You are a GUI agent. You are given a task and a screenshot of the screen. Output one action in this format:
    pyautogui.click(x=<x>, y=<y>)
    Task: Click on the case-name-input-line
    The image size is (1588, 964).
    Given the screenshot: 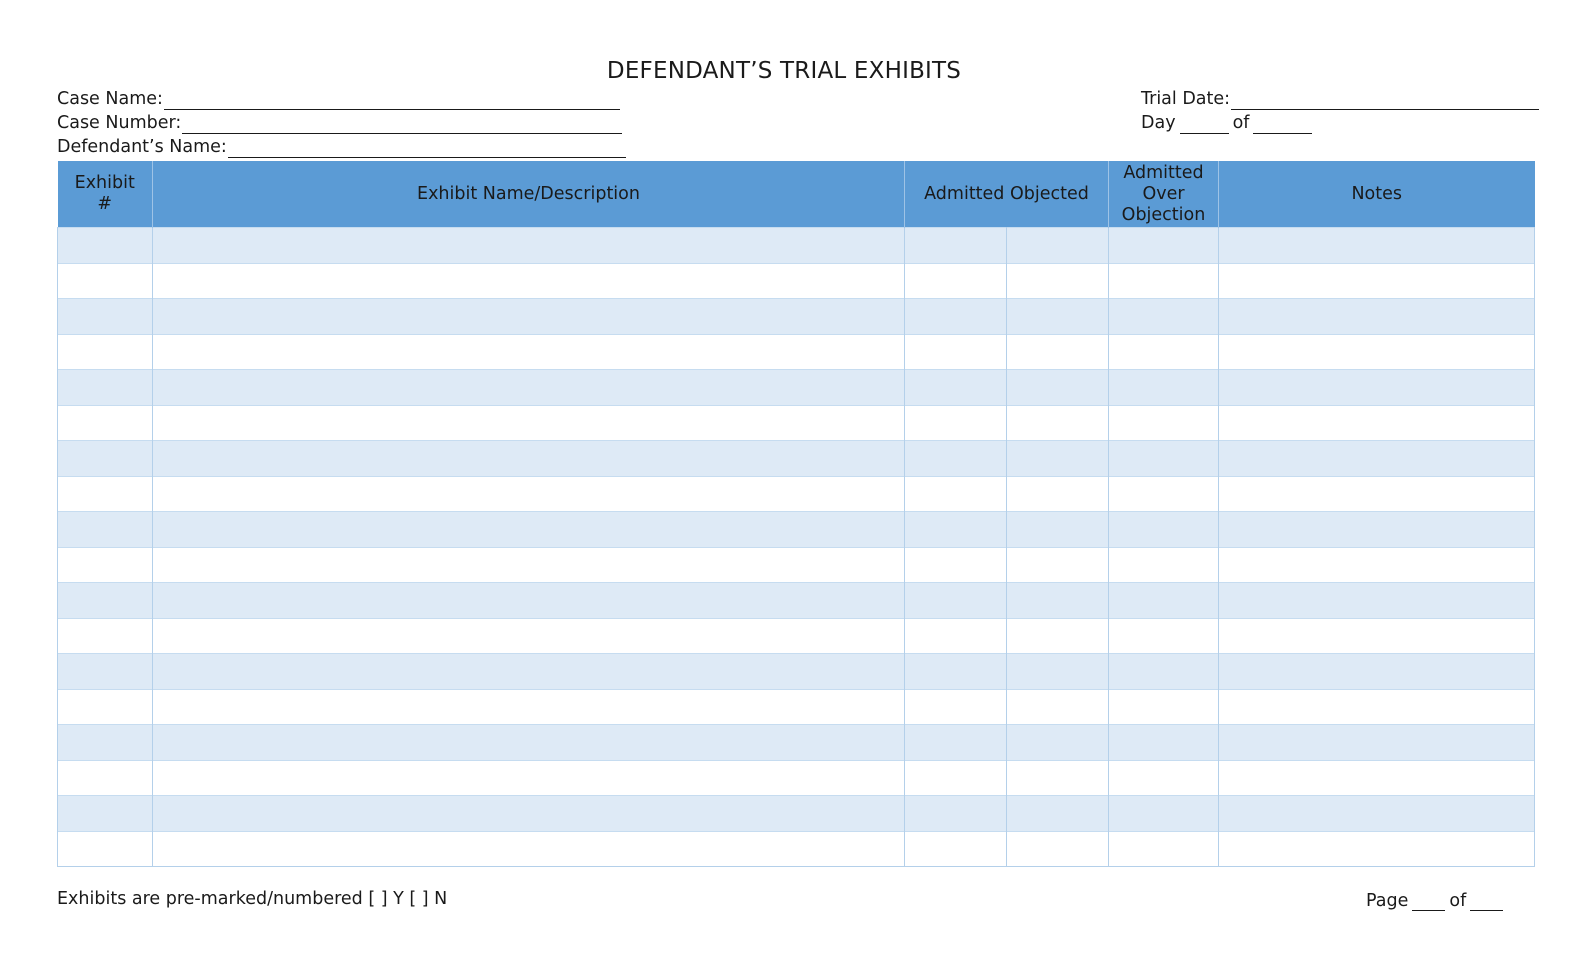 What is the action you would take?
    pyautogui.click(x=391, y=100)
    